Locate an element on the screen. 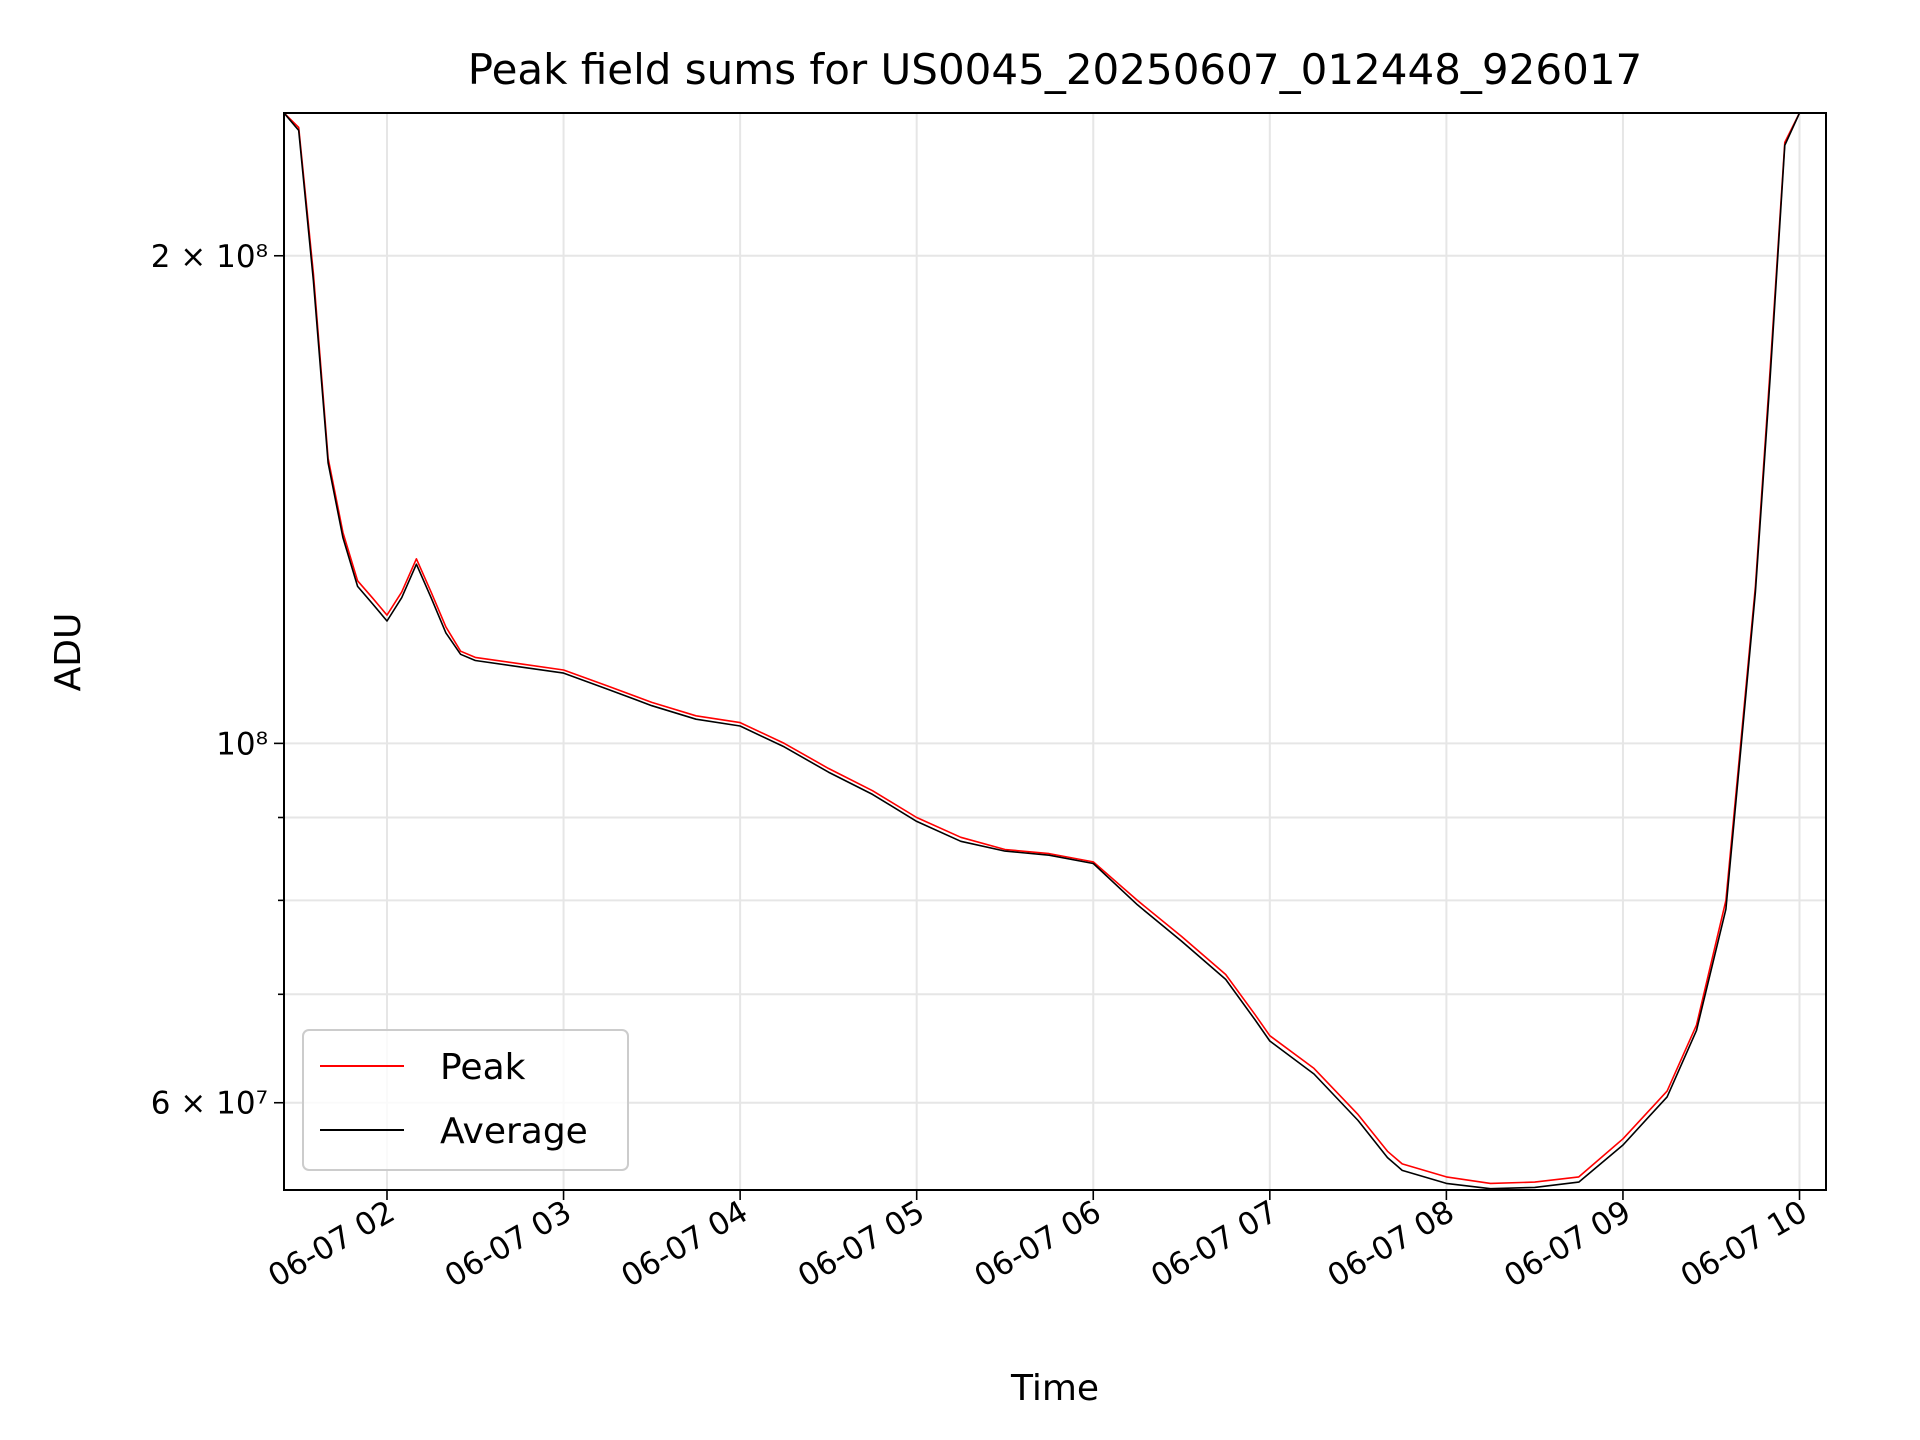 This screenshot has width=1920, height=1440. y-axis: 2 × 10⁸ 10⁸ 6 × 10⁷ is located at coordinates (217, 680).